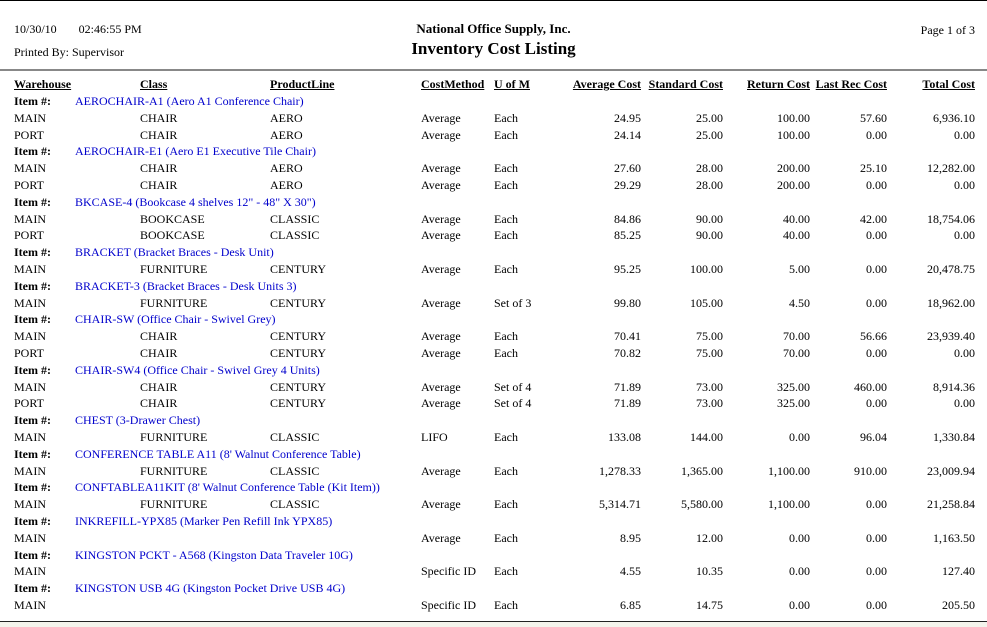  Describe the element at coordinates (138, 420) in the screenshot. I see `item-link: CHEST (3-Drawer Chest)` at that location.